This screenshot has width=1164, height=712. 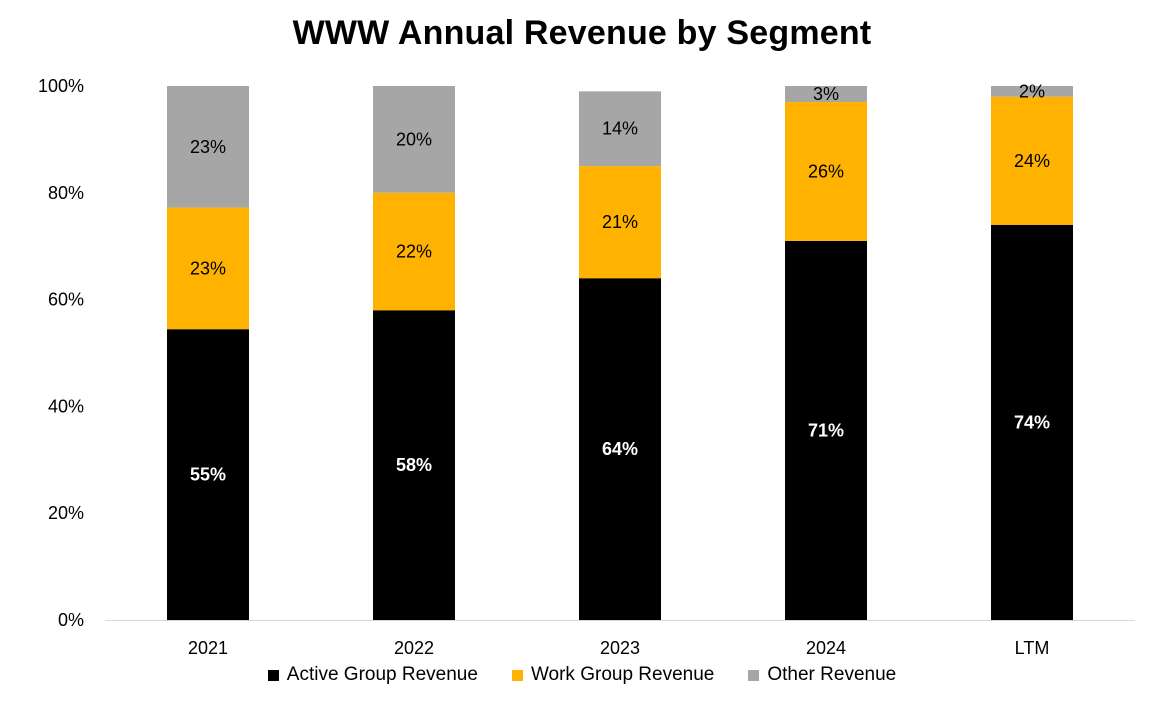 What do you see at coordinates (414, 648) in the screenshot?
I see `x-tick-label: 2022` at bounding box center [414, 648].